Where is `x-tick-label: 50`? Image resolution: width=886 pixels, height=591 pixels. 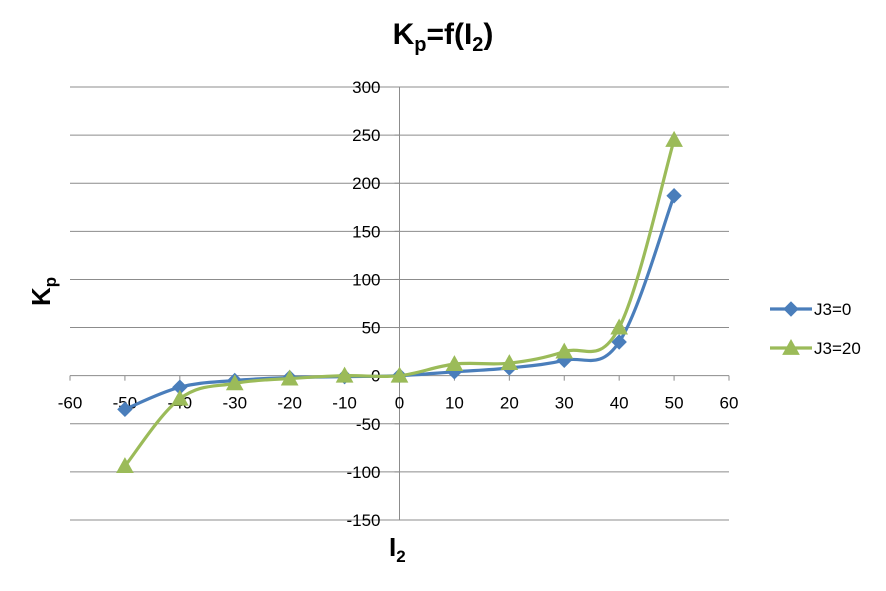 x-tick-label: 50 is located at coordinates (674, 403).